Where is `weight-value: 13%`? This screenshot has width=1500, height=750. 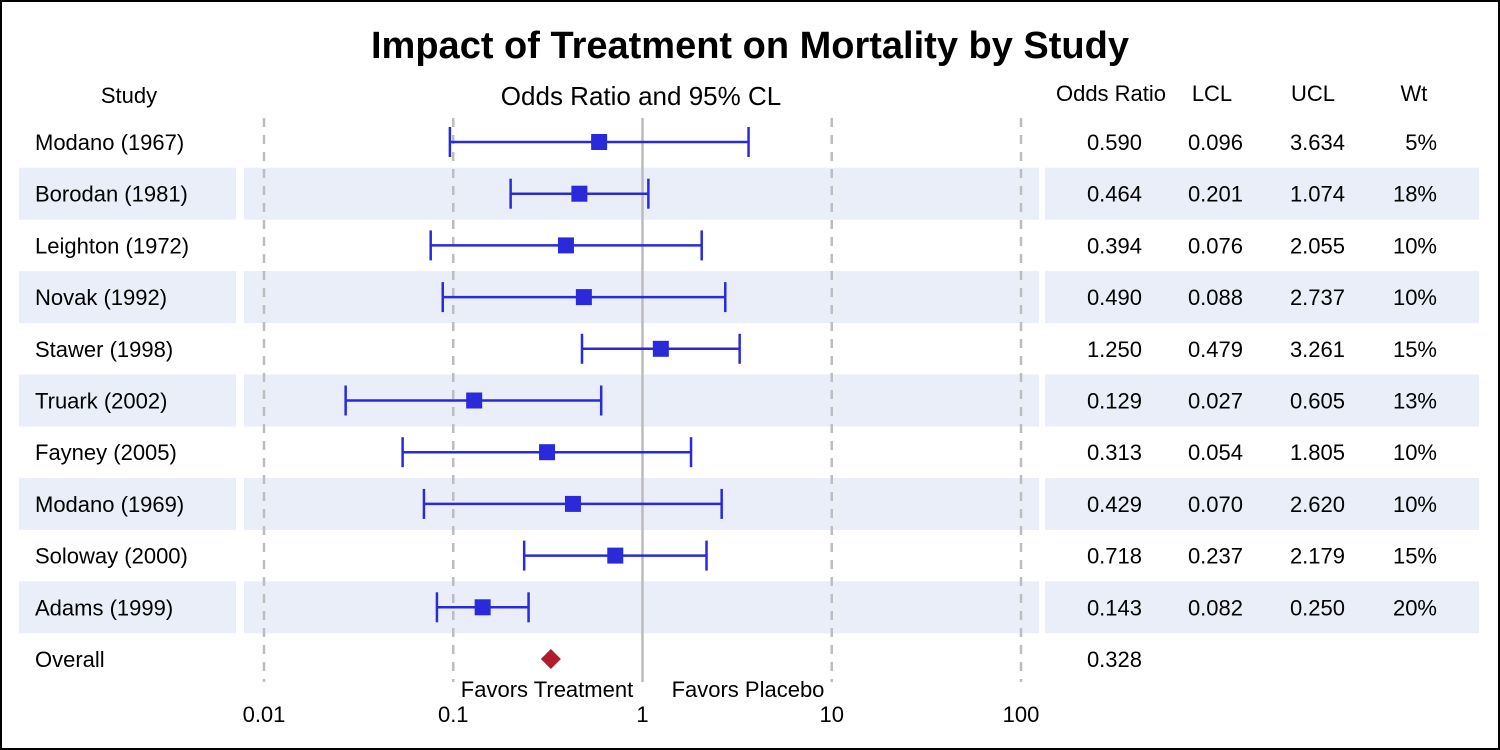
weight-value: 13% is located at coordinates (1415, 401).